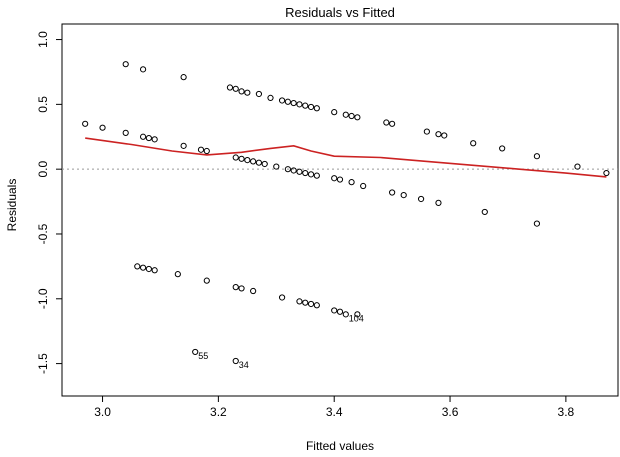  Describe the element at coordinates (43, 104) in the screenshot. I see `y-tick-label: 0.5` at that location.